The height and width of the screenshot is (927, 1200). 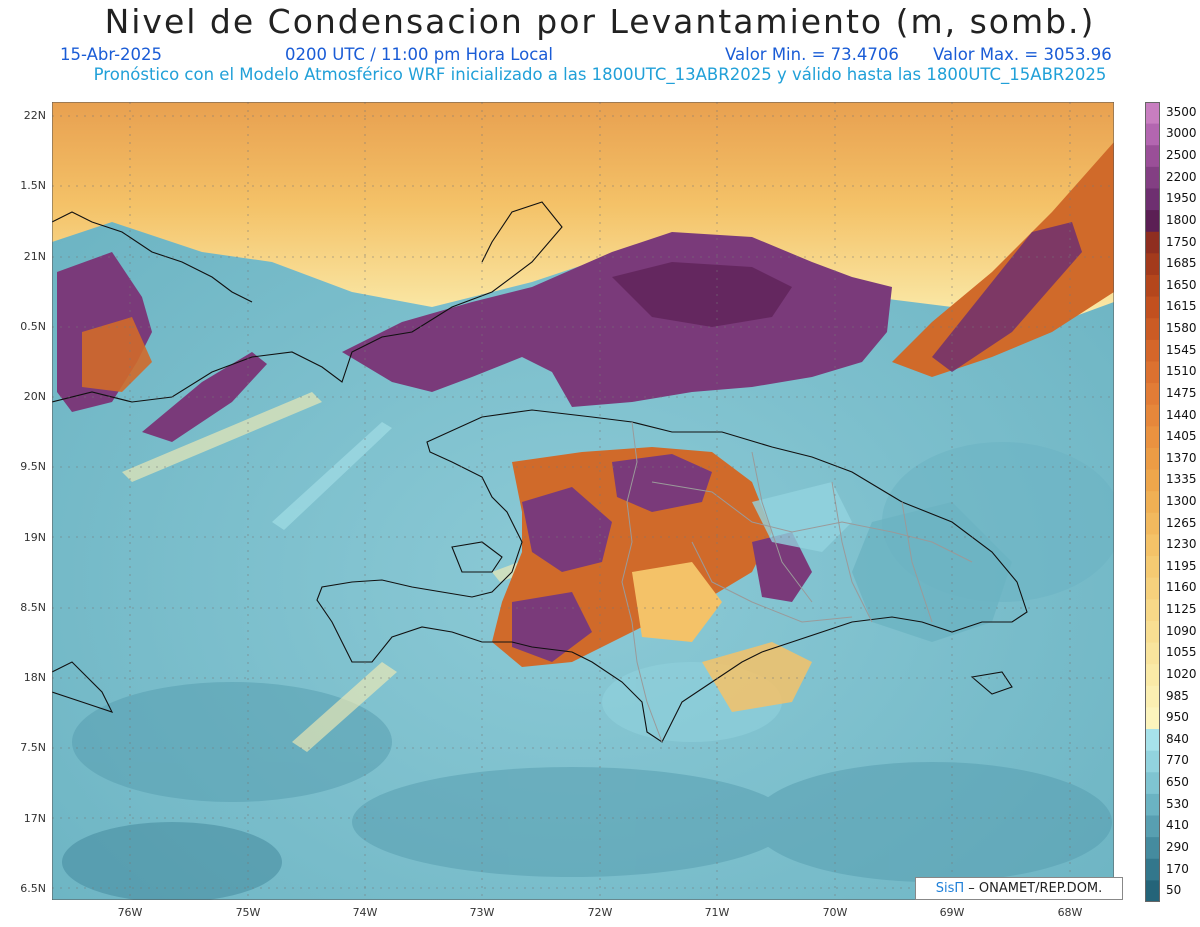 What do you see at coordinates (1070, 912) in the screenshot?
I see `lon-label: 68W` at bounding box center [1070, 912].